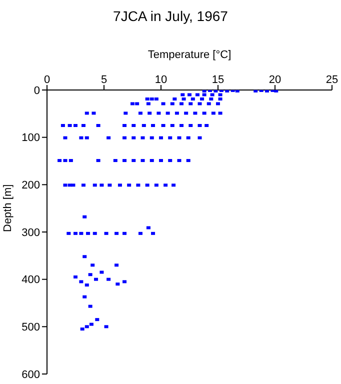 This screenshot has width=341, height=384. Describe the element at coordinates (31, 280) in the screenshot. I see `y-tick-label: 400` at that location.